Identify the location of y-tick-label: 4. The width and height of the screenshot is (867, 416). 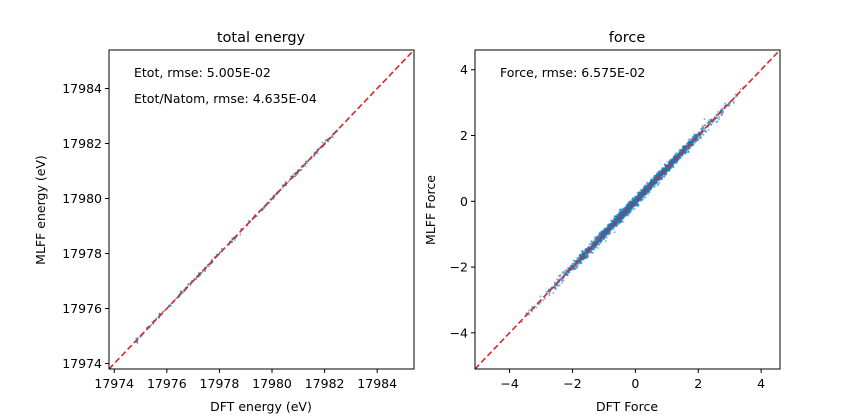
(464, 69).